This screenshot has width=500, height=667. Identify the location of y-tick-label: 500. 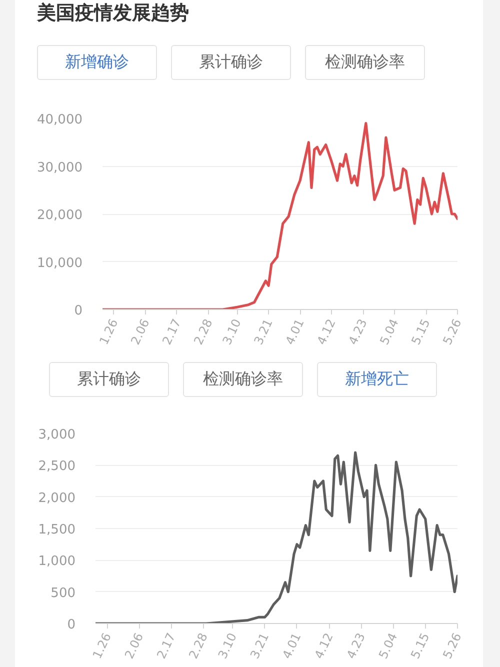
(63, 593).